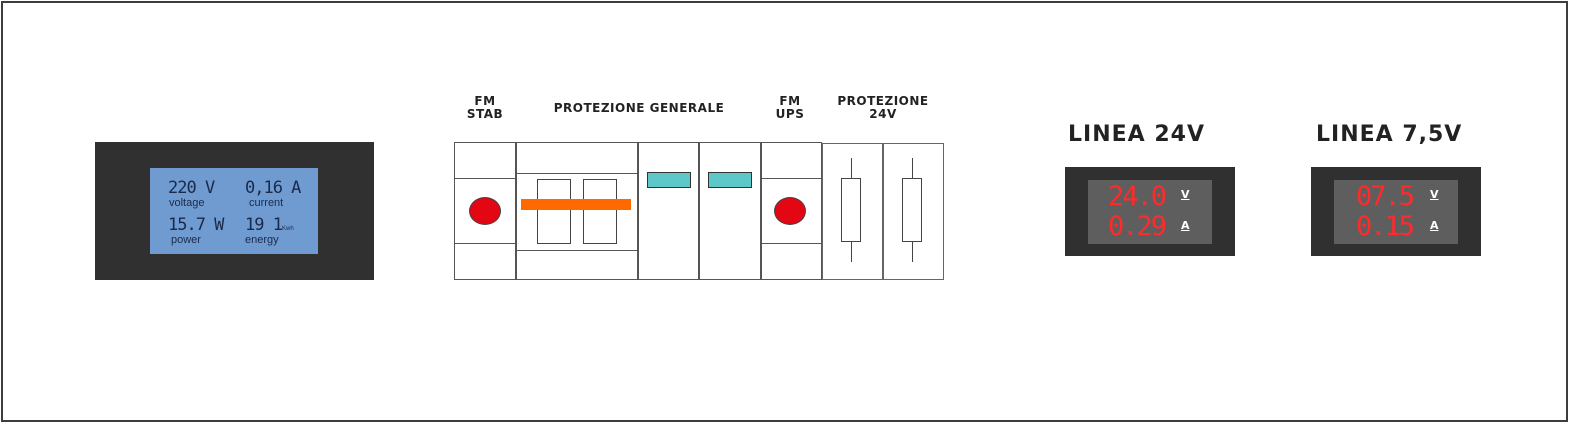  Describe the element at coordinates (883, 114) in the screenshot. I see `label-protezione-24v-line2: 24V` at that location.